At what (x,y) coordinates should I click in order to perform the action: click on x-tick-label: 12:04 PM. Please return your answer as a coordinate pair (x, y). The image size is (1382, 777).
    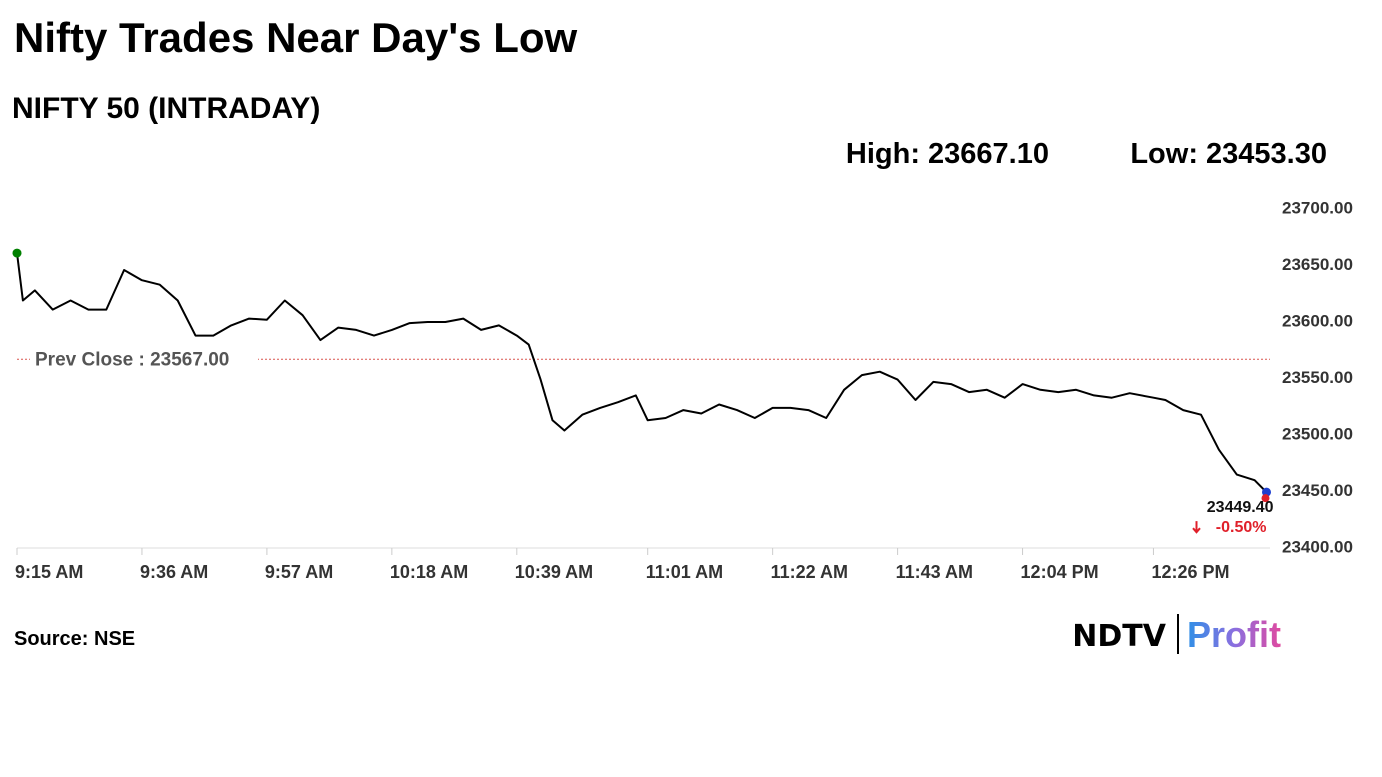
    Looking at the image, I should click on (1060, 572).